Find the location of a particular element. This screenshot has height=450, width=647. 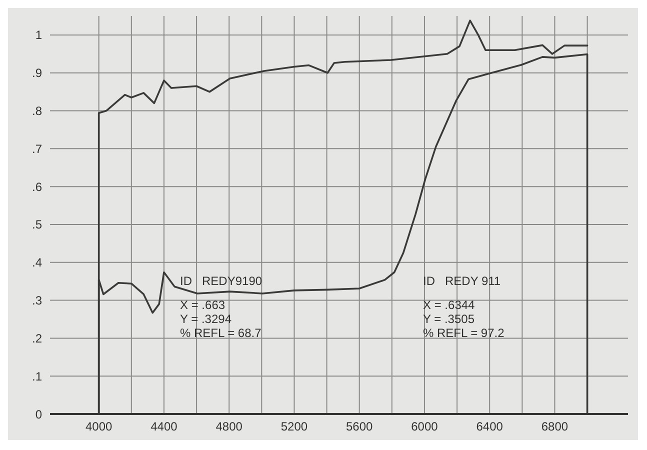

x-tick-label: 4400 is located at coordinates (164, 427).